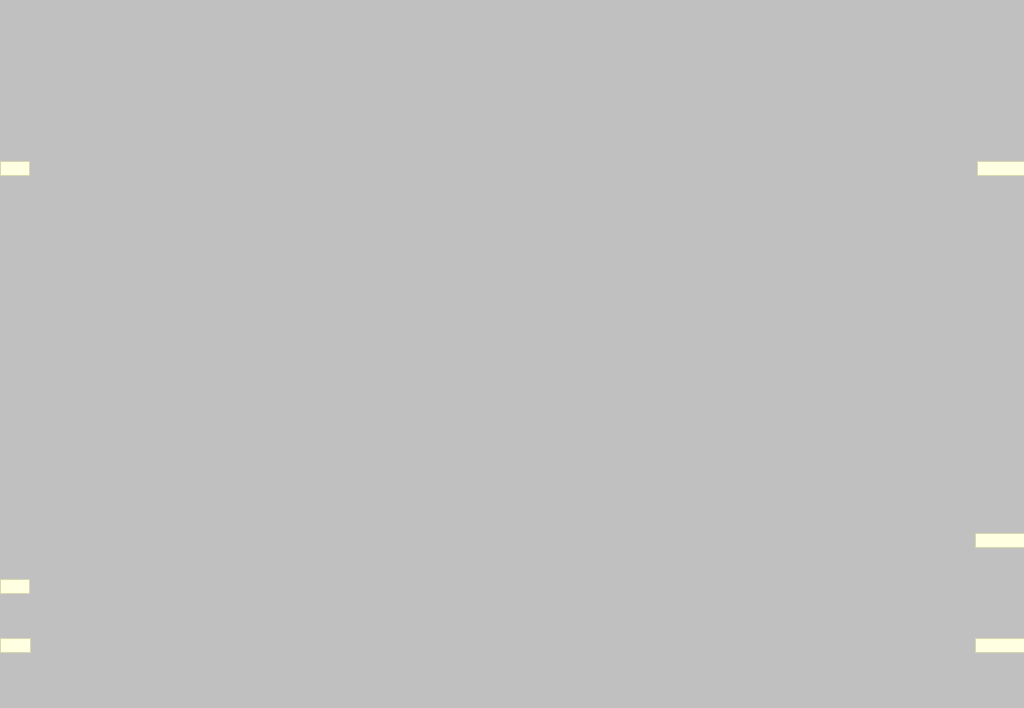  I want to click on current-price-badge-right, so click(1000, 168).